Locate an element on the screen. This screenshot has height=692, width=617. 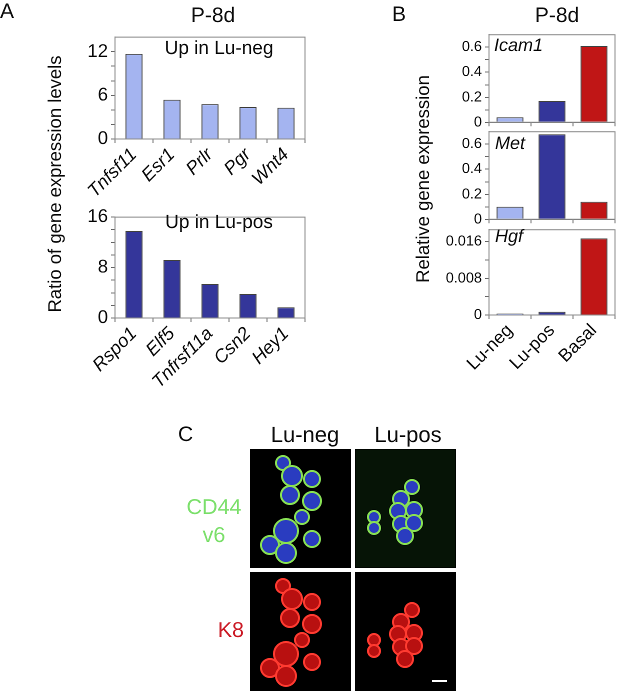
text: A is located at coordinates (7, 11).